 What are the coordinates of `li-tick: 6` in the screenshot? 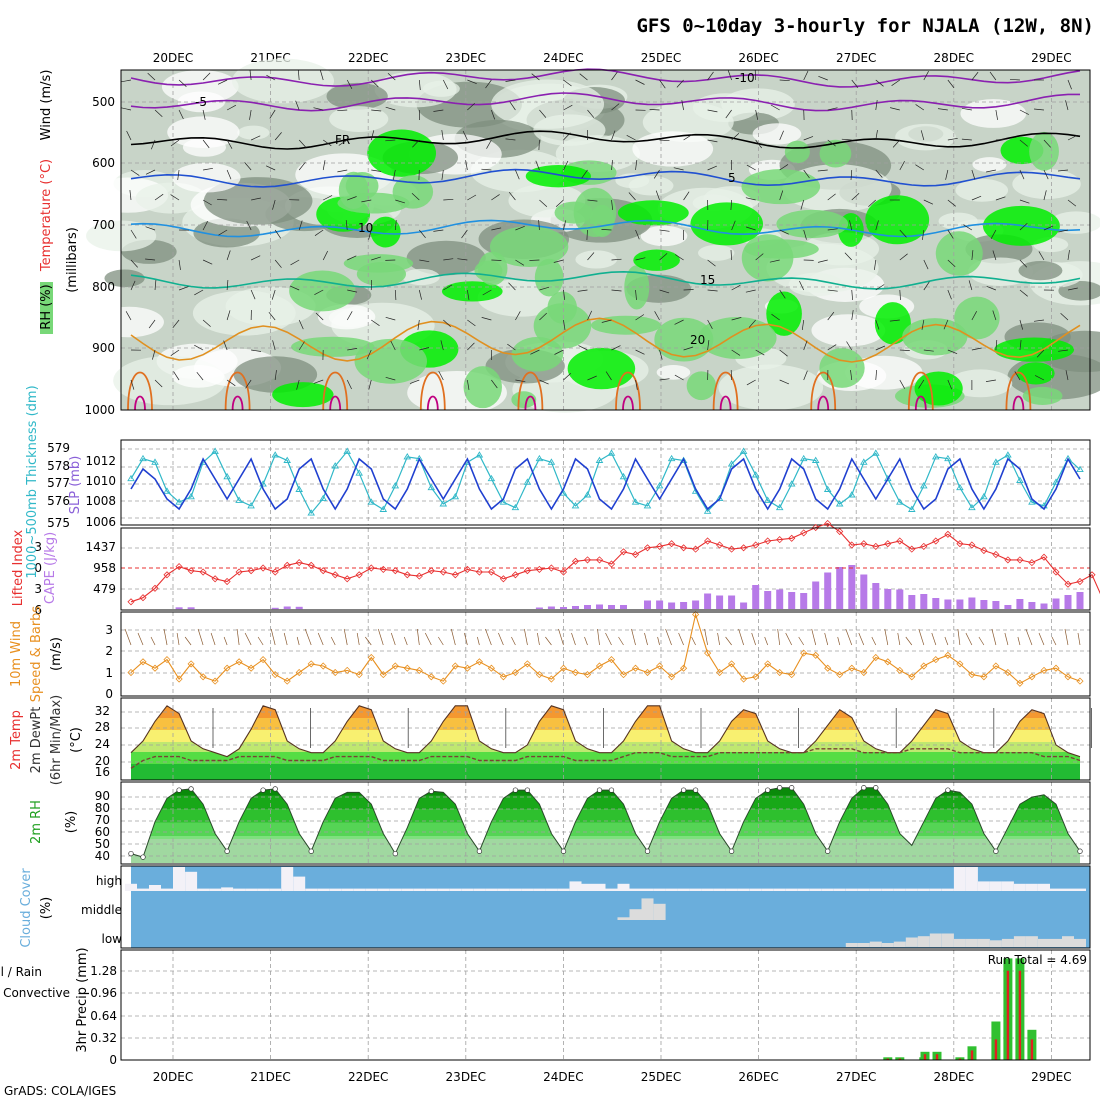 It's located at (38, 610).